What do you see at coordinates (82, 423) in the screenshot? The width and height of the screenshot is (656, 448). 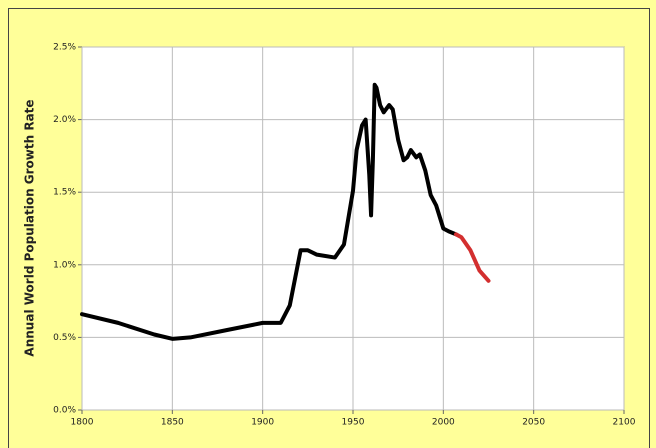 I see `x-tick-label: 1800` at bounding box center [82, 423].